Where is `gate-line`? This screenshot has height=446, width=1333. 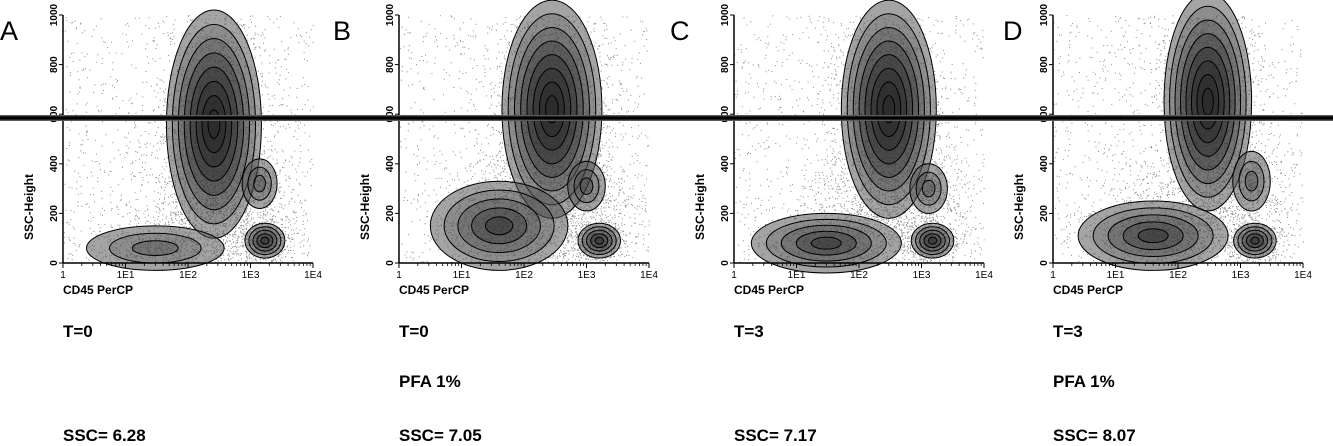
gate-line is located at coordinates (666, 118).